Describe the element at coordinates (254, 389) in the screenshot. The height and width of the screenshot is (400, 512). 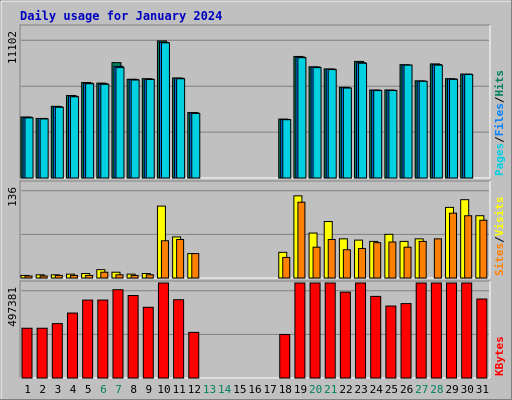
I see `day-label: 16` at that location.